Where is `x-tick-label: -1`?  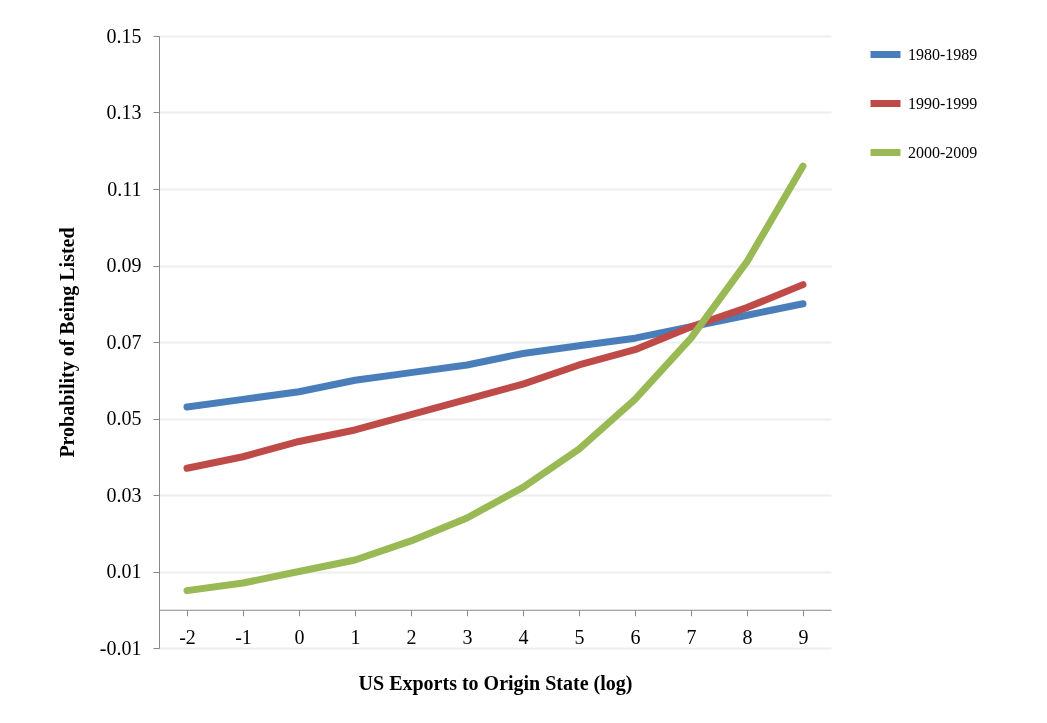 x-tick-label: -1 is located at coordinates (243, 637).